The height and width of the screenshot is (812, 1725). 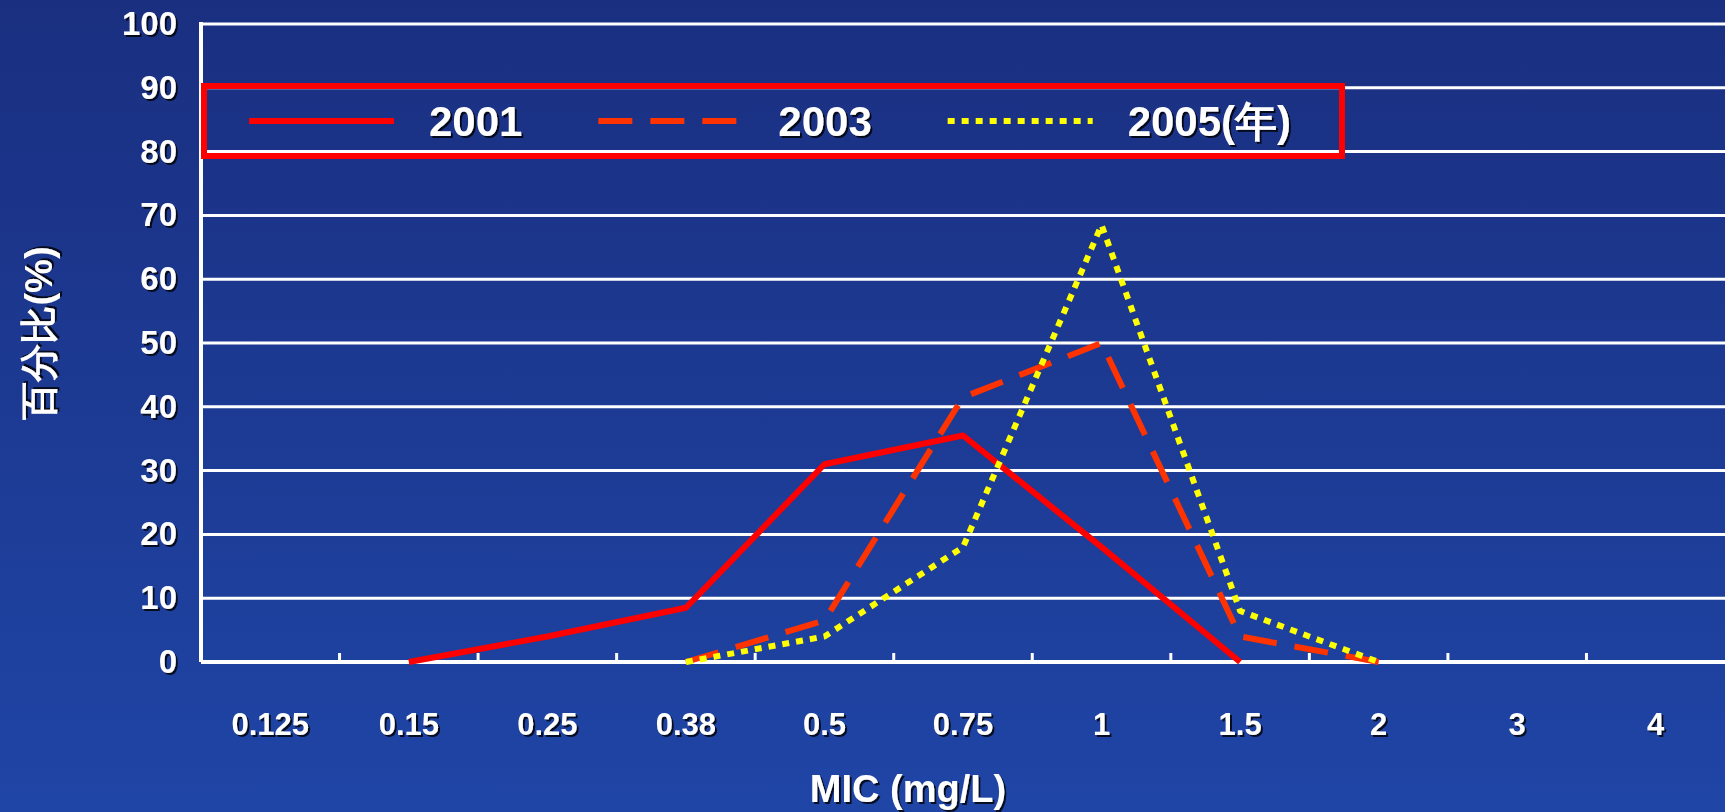 I want to click on y-tick-label: 10, so click(x=158, y=598).